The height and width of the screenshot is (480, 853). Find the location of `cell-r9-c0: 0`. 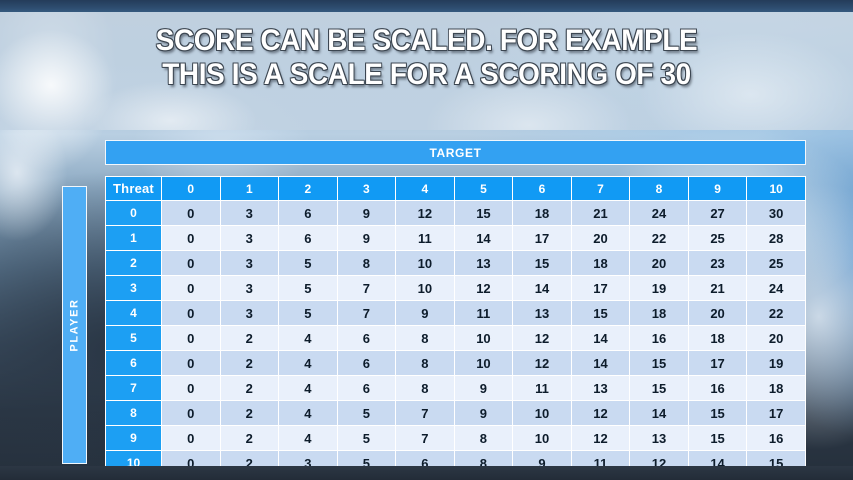

cell-r9-c0: 0 is located at coordinates (191, 438).